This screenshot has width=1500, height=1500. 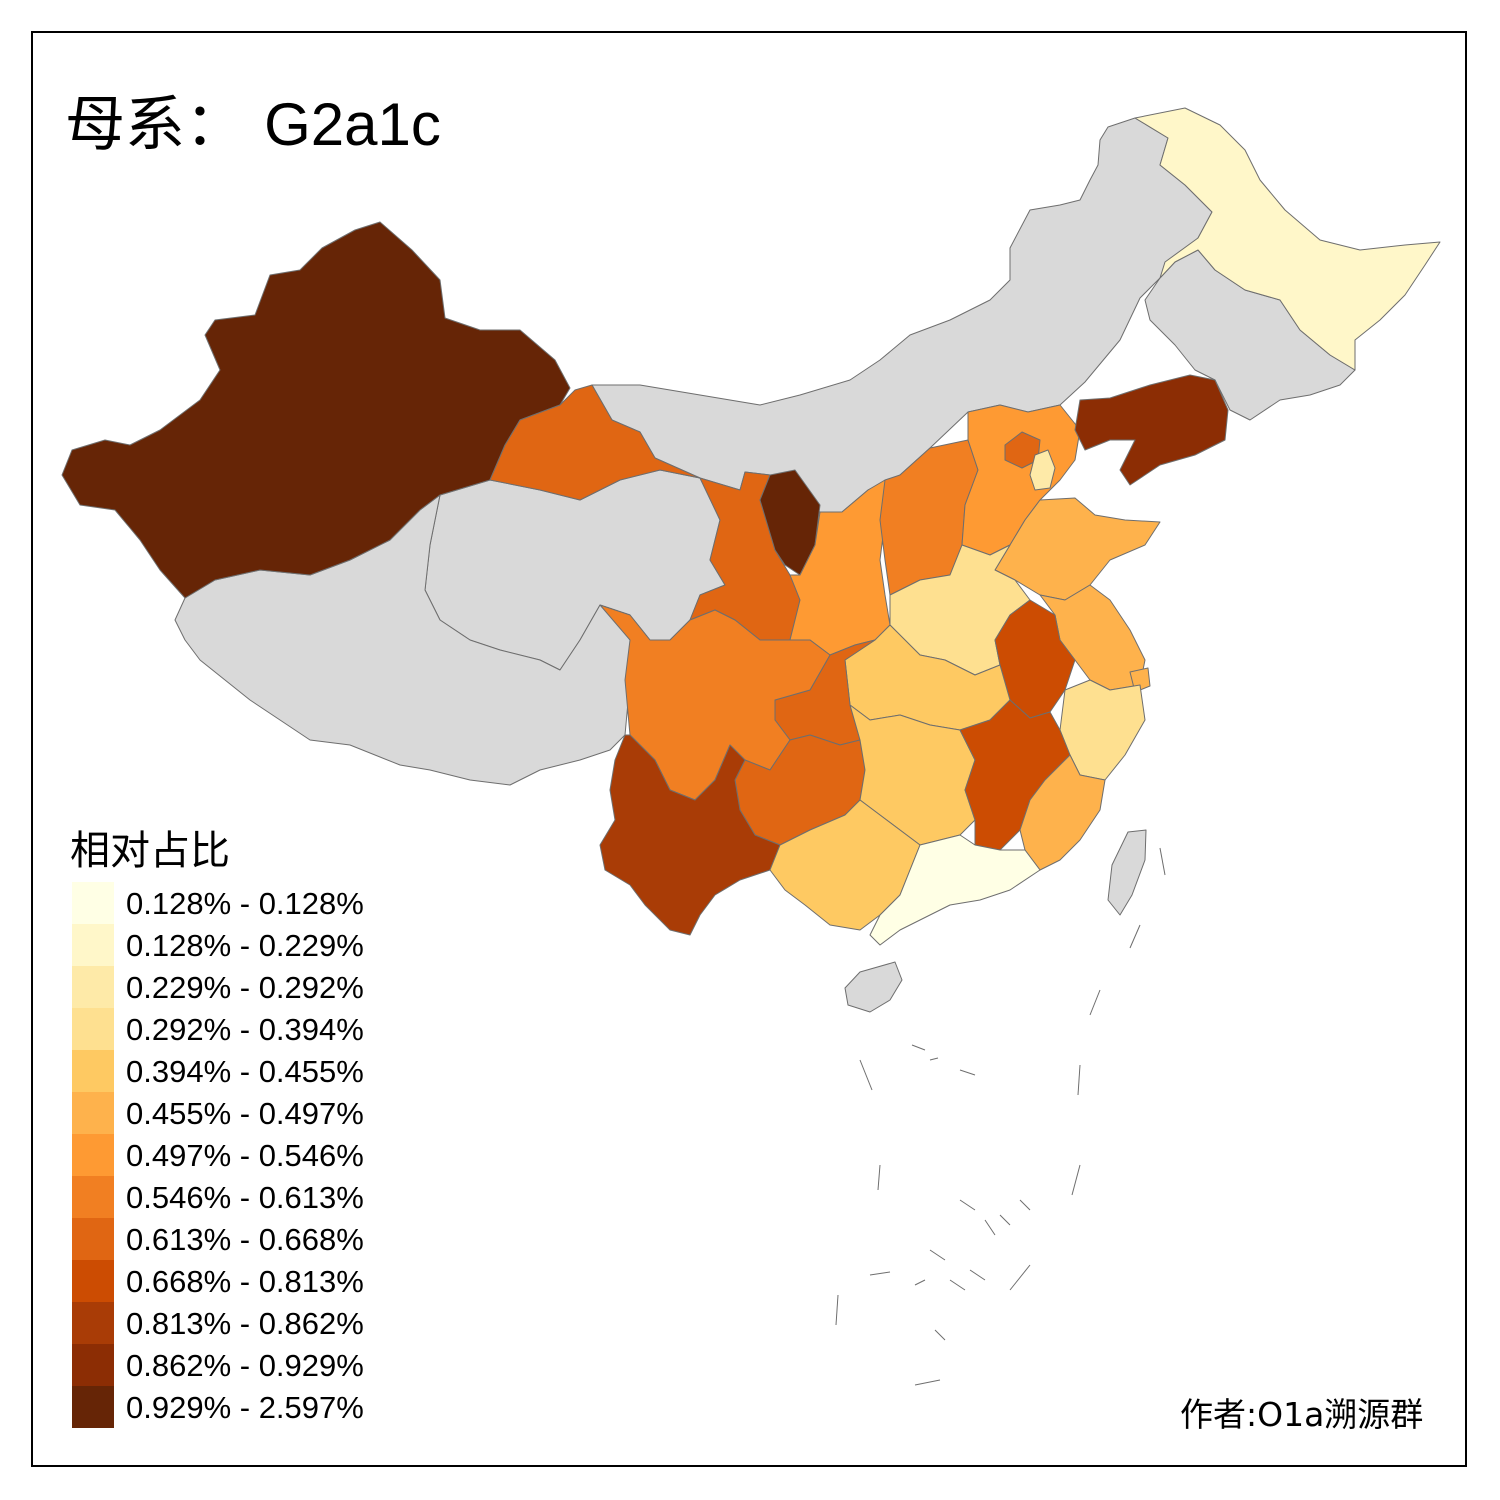 What do you see at coordinates (253, 119) in the screenshot?
I see `map-title: 母系： G2a1c` at bounding box center [253, 119].